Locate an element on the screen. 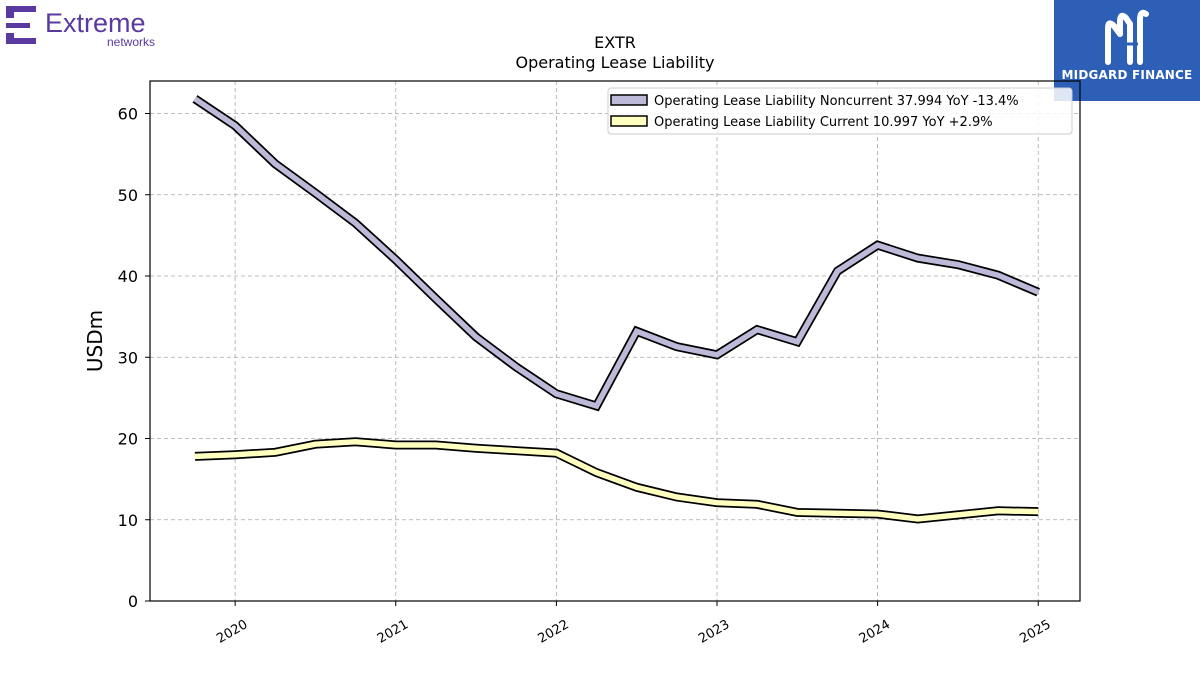  x-tick-label: 2025 is located at coordinates (1035, 632).